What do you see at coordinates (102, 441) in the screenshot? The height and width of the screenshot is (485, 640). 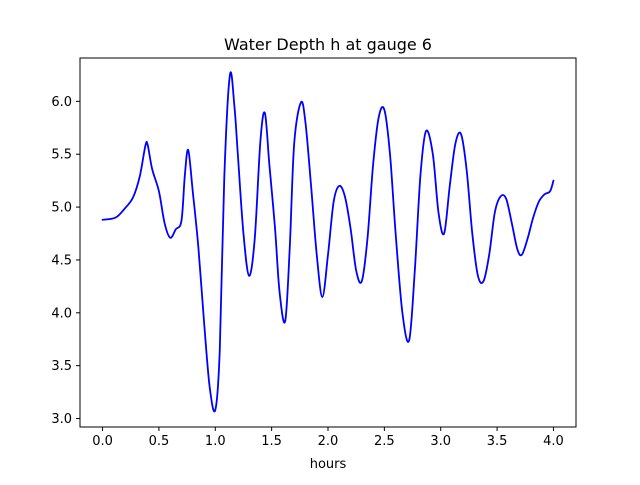 I see `x-tick-label: 0.0` at bounding box center [102, 441].